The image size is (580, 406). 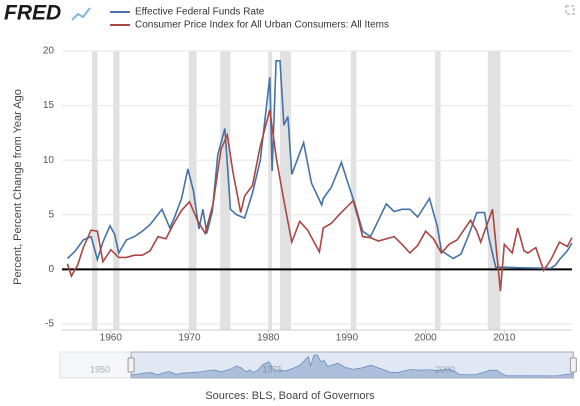 What do you see at coordinates (425, 338) in the screenshot?
I see `x-tick-label: 2000` at bounding box center [425, 338].